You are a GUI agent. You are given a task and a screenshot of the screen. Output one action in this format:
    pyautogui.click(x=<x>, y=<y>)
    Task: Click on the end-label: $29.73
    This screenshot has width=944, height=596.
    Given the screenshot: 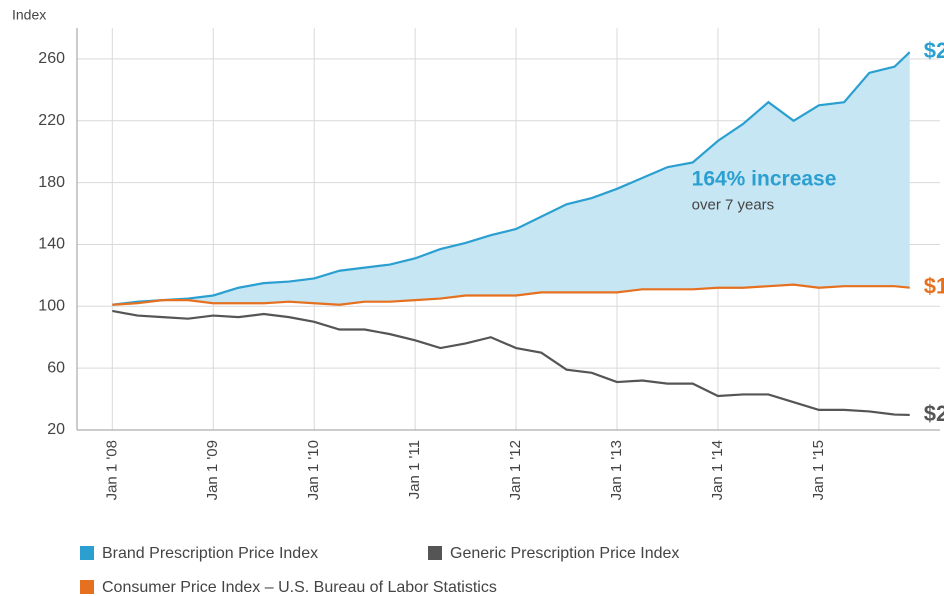 What is the action you would take?
    pyautogui.click(x=934, y=413)
    